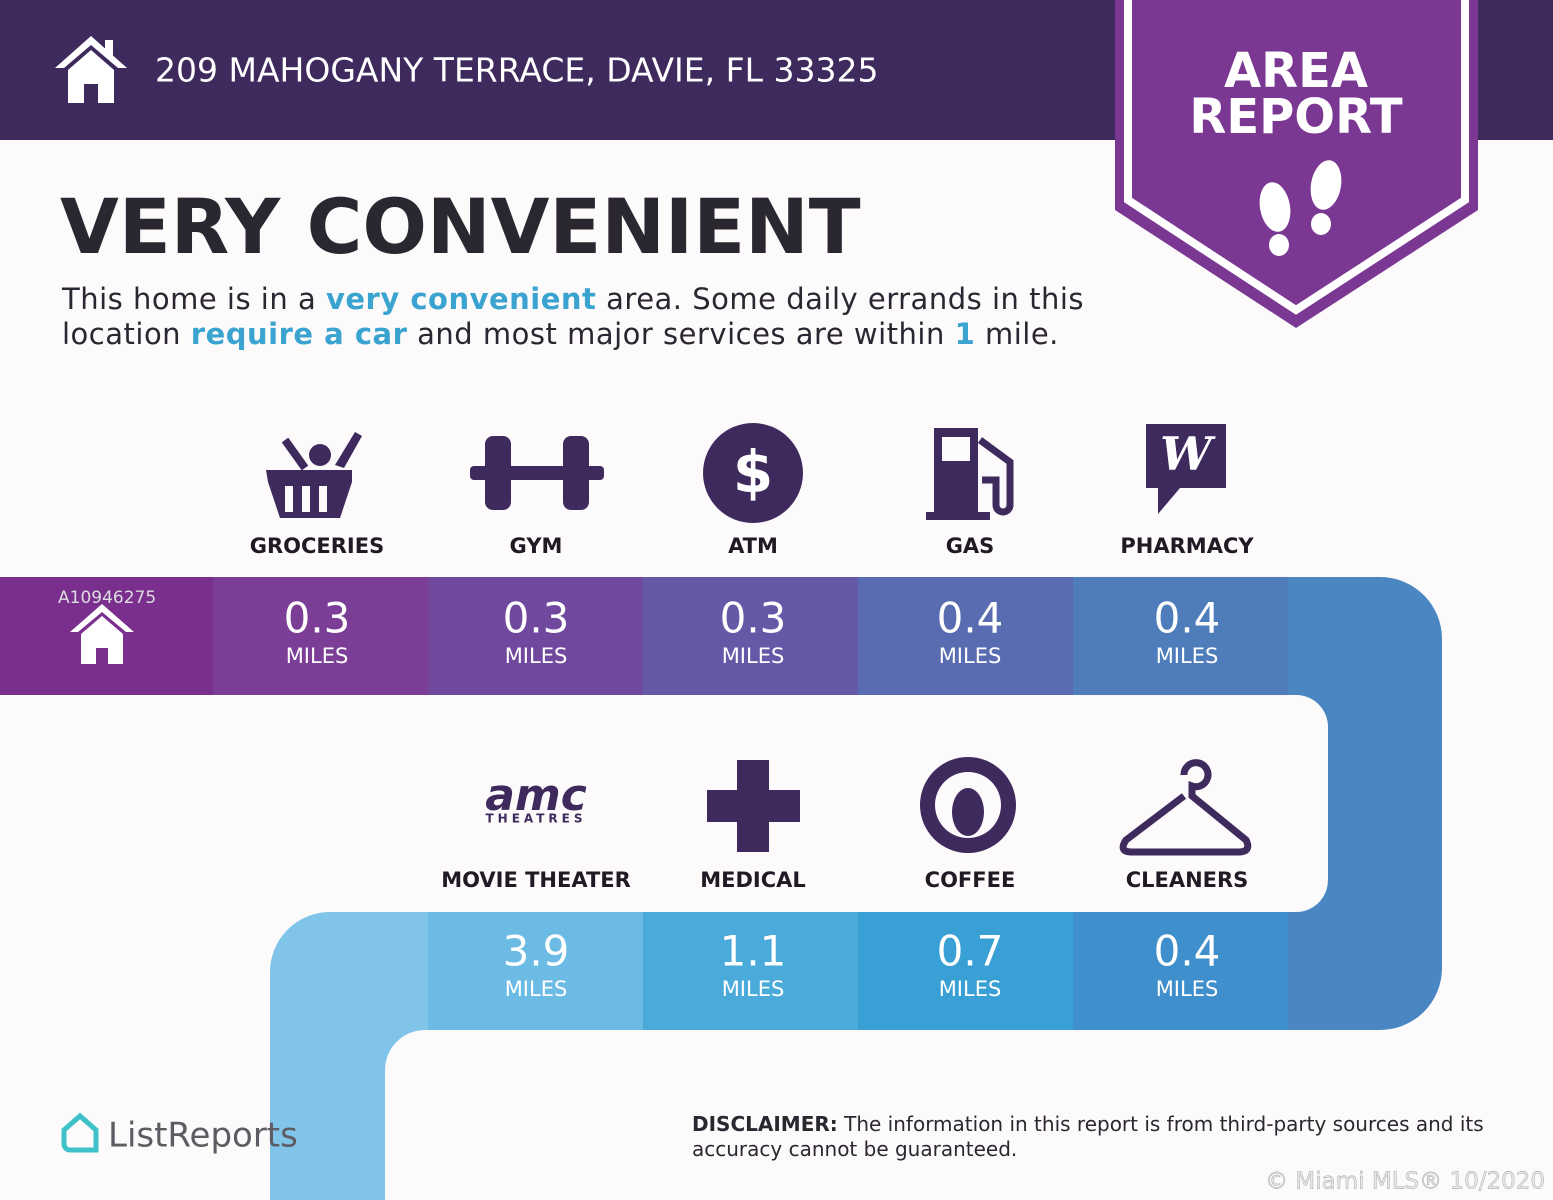 This screenshot has width=1553, height=1200. What do you see at coordinates (536, 951) in the screenshot?
I see `amenity-distance: 3.9` at bounding box center [536, 951].